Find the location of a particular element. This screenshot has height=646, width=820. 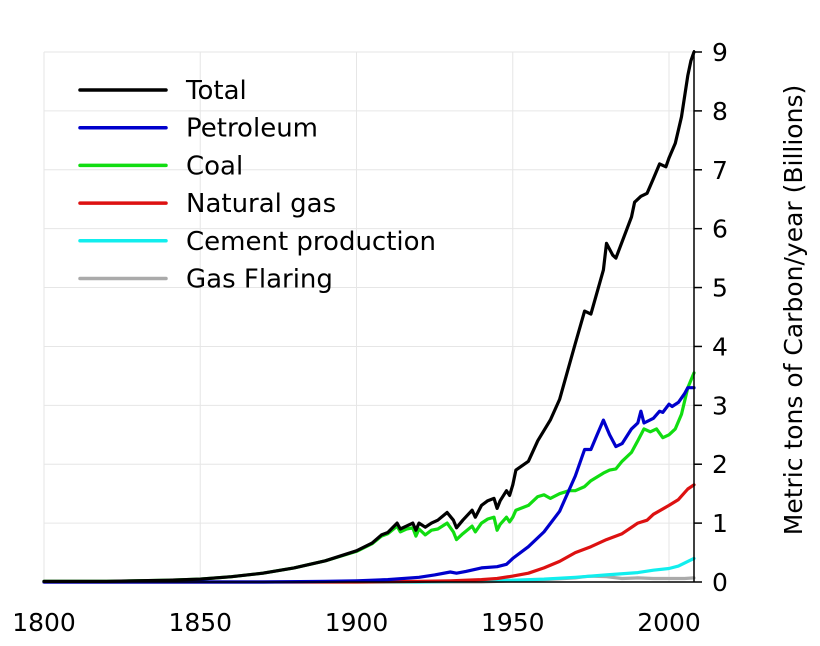

x-tick-label-1950: 1950 is located at coordinates (513, 622).